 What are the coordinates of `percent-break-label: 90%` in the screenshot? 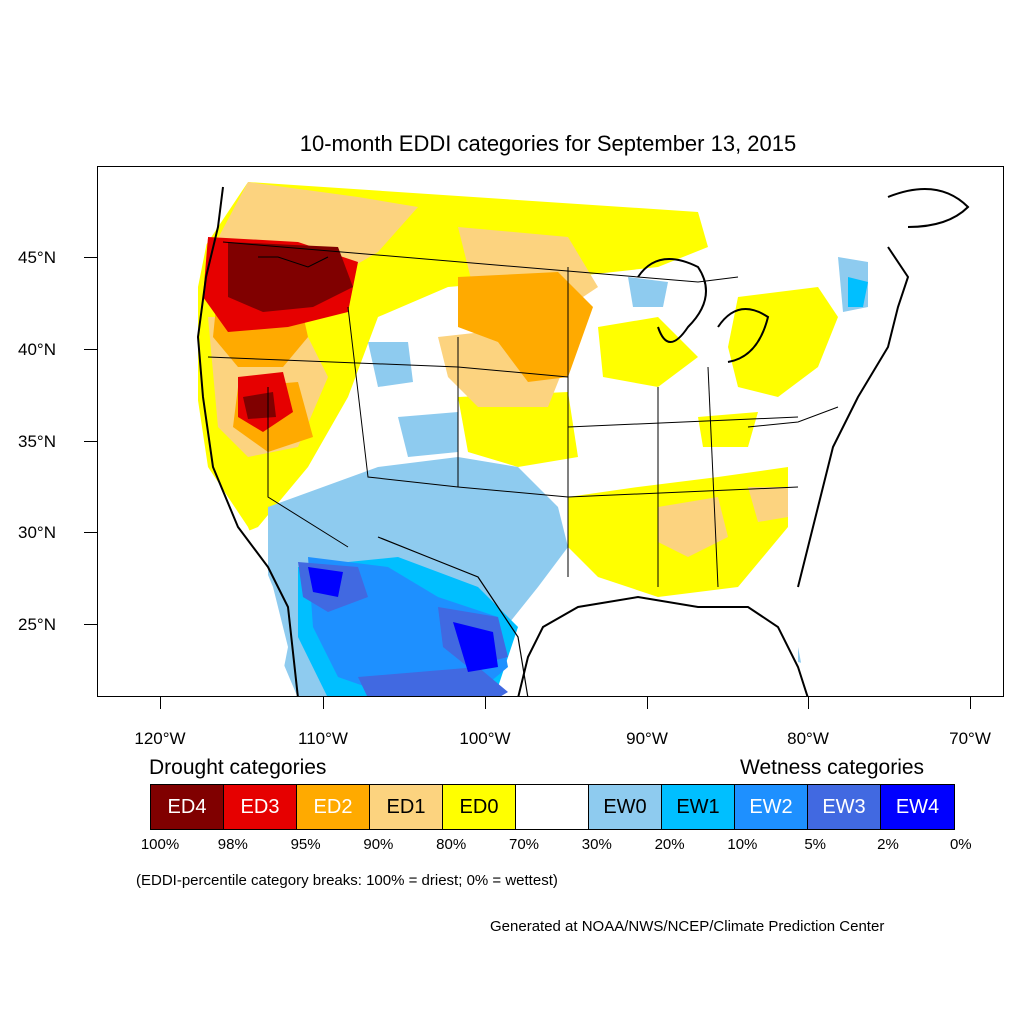 It's located at (378, 844).